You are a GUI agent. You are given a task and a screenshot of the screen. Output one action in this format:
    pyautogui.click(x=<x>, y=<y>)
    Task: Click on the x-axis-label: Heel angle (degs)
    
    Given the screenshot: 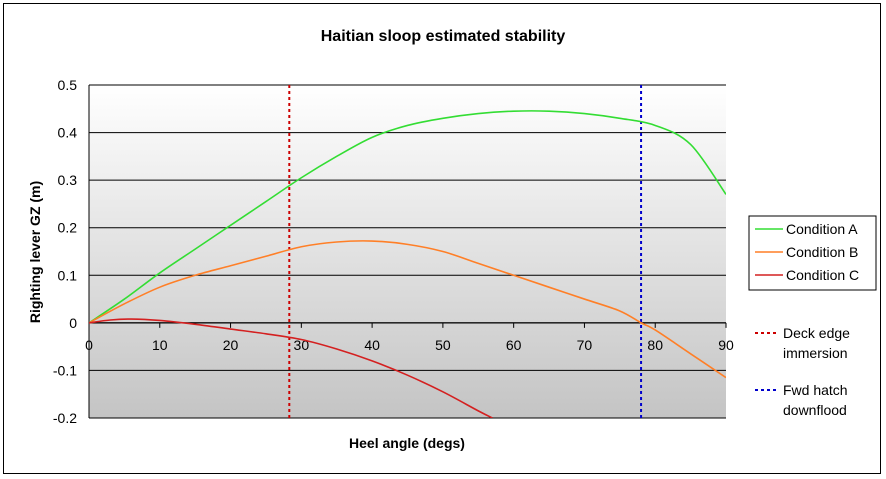 What is the action you would take?
    pyautogui.click(x=407, y=443)
    